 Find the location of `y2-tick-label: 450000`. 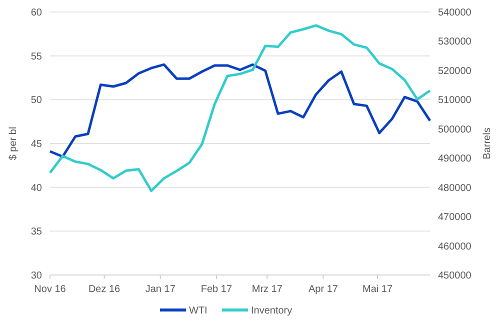

y2-tick-label: 450000 is located at coordinates (455, 276).